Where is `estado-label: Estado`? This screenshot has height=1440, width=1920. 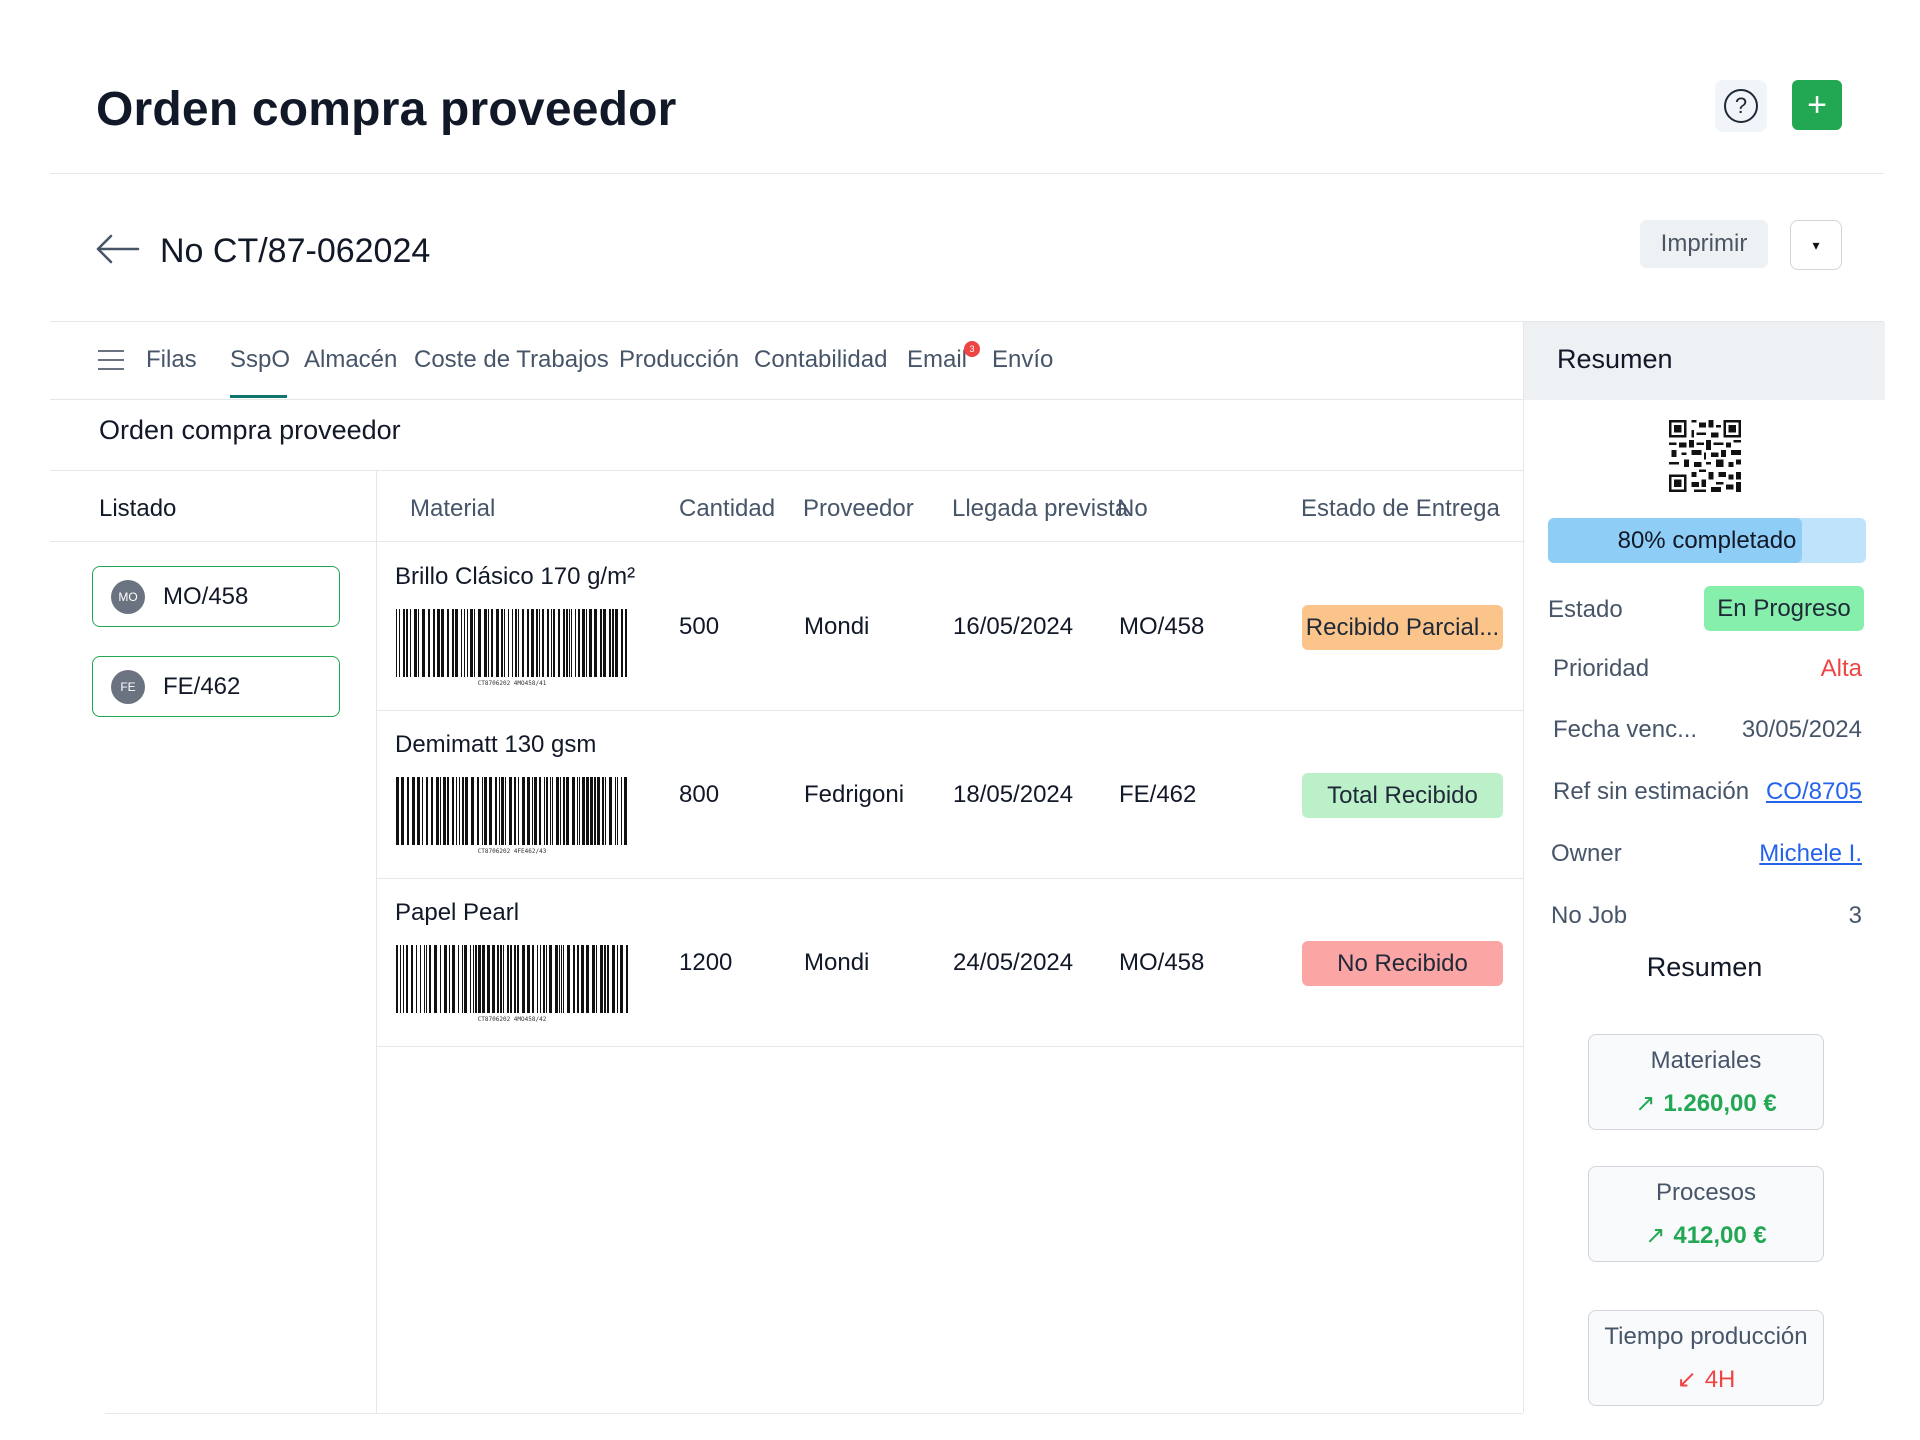
estado-label: Estado is located at coordinates (1585, 609).